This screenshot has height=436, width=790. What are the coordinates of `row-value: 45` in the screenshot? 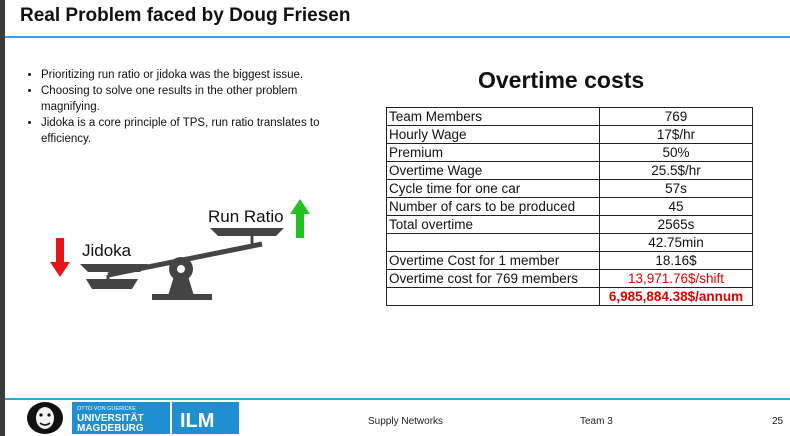 It's located at (676, 206).